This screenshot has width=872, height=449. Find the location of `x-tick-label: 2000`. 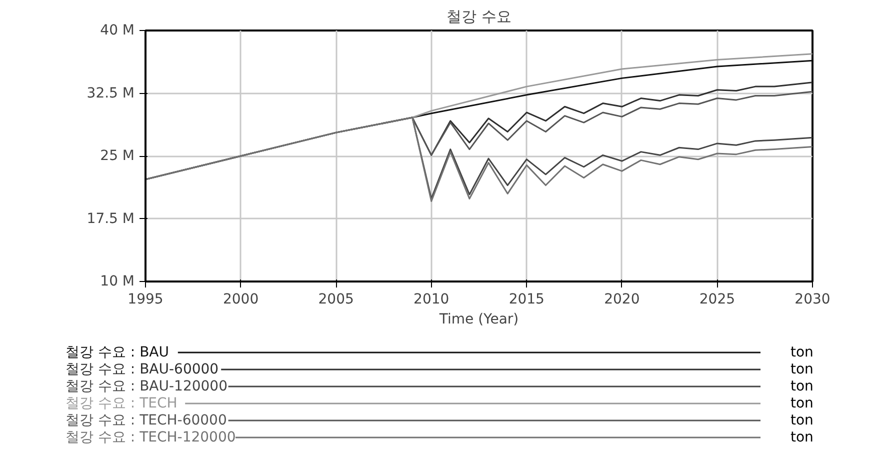

x-tick-label: 2000 is located at coordinates (240, 300).